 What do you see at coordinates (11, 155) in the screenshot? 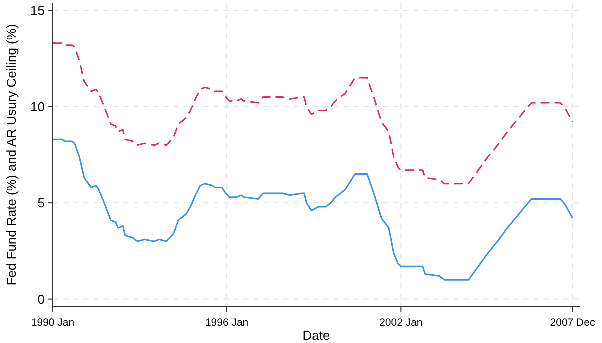
I see `y-axis-title: Fed Fund Rate (%) and AR Usury Ceiling (%)` at bounding box center [11, 155].